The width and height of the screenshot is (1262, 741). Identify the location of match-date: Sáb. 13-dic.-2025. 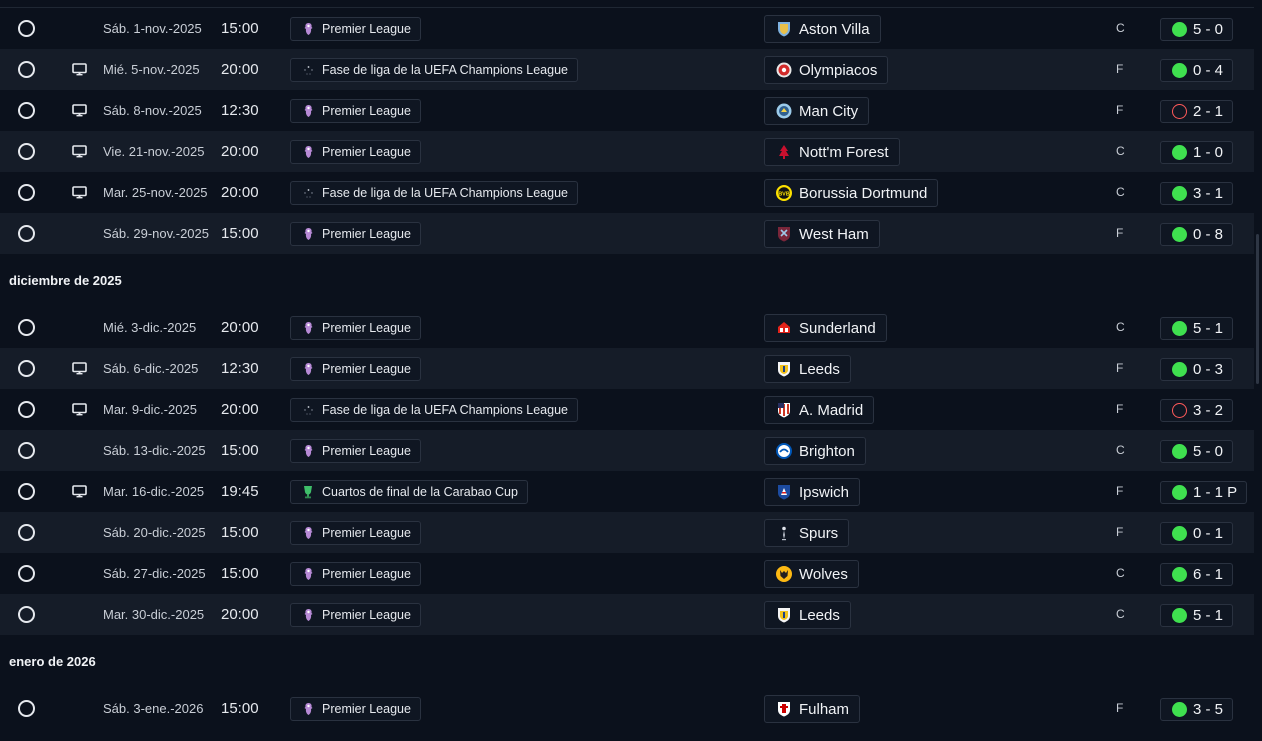
(154, 450).